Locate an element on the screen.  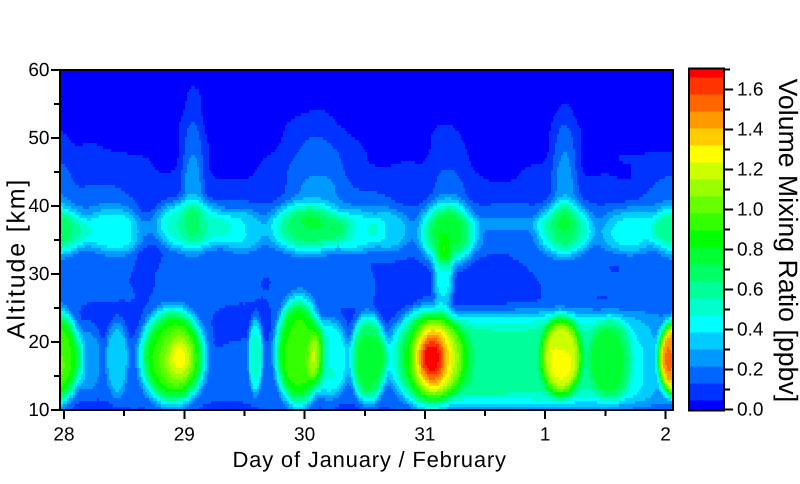
svg-text: 28 is located at coordinates (63, 435).